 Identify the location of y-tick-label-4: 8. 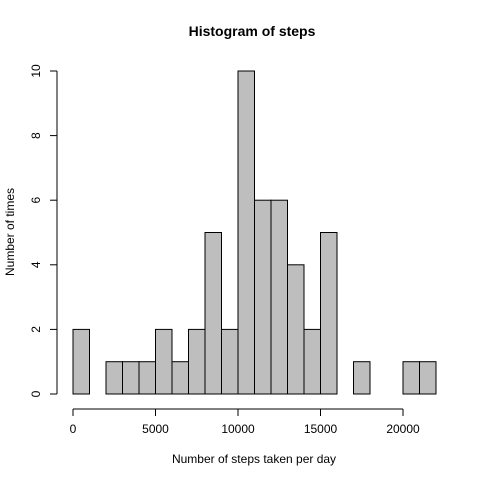
(36, 135).